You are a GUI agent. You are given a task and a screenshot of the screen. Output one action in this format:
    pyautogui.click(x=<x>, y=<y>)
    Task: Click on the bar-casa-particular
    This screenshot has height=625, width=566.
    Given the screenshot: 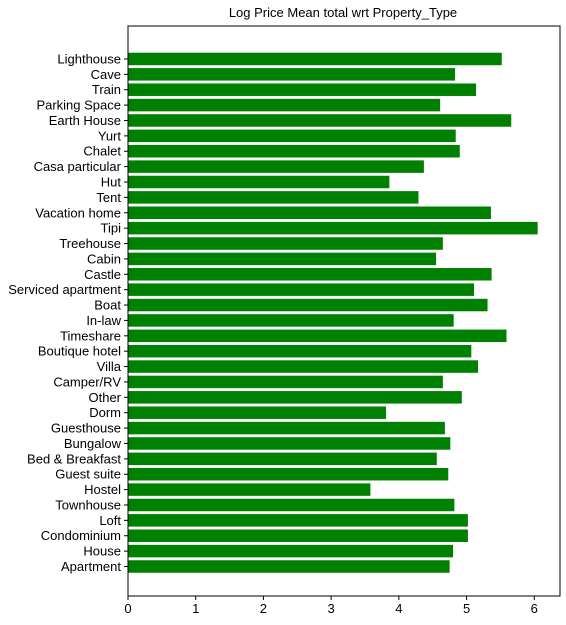 What is the action you would take?
    pyautogui.click(x=276, y=166)
    